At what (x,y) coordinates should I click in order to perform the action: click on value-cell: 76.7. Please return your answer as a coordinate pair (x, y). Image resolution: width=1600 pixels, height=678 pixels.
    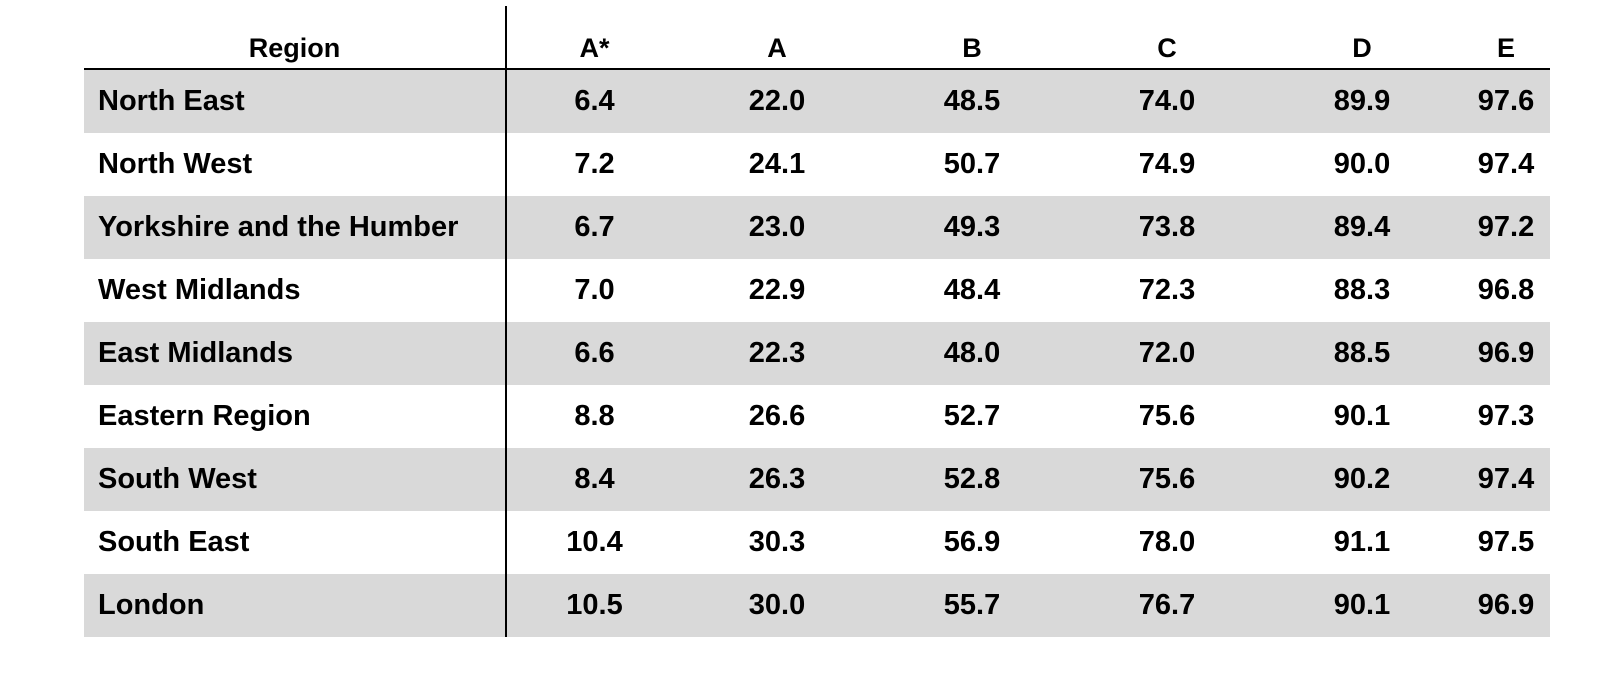
    Looking at the image, I should click on (1167, 605).